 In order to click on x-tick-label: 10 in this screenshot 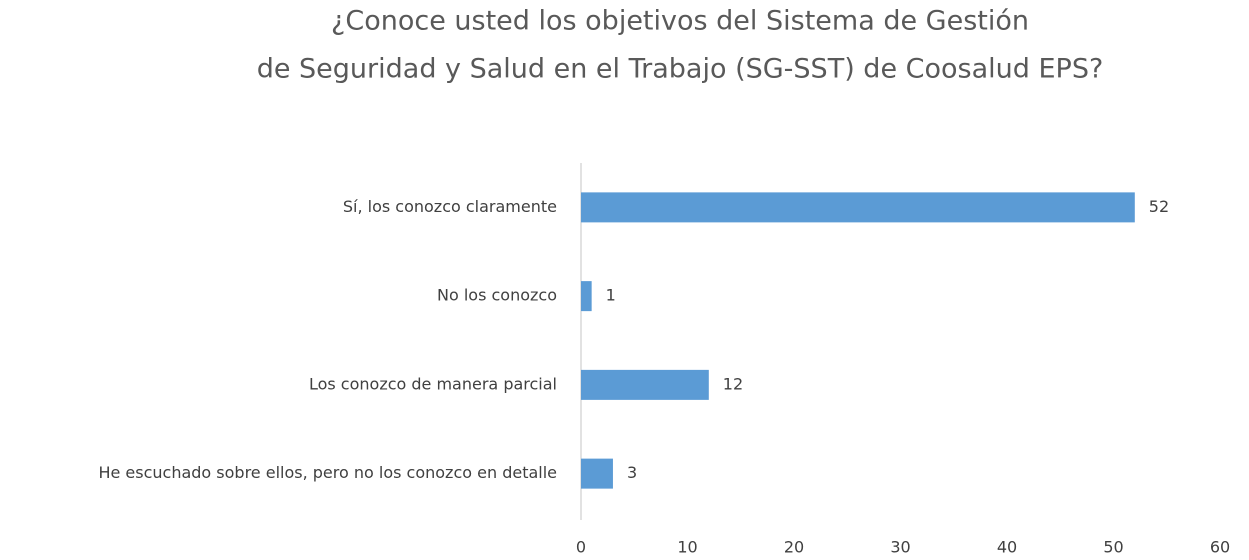, I will do `click(687, 547)`.